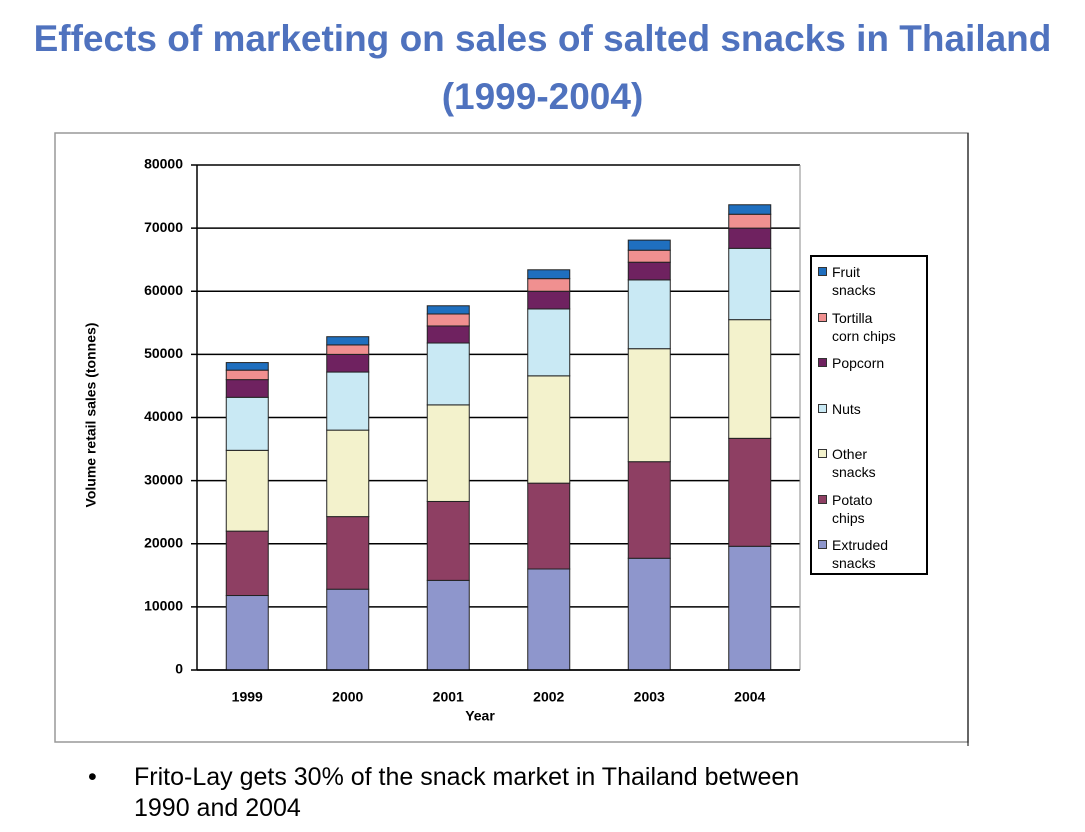  Describe the element at coordinates (179, 669) in the screenshot. I see `y-tick-label: 0` at that location.